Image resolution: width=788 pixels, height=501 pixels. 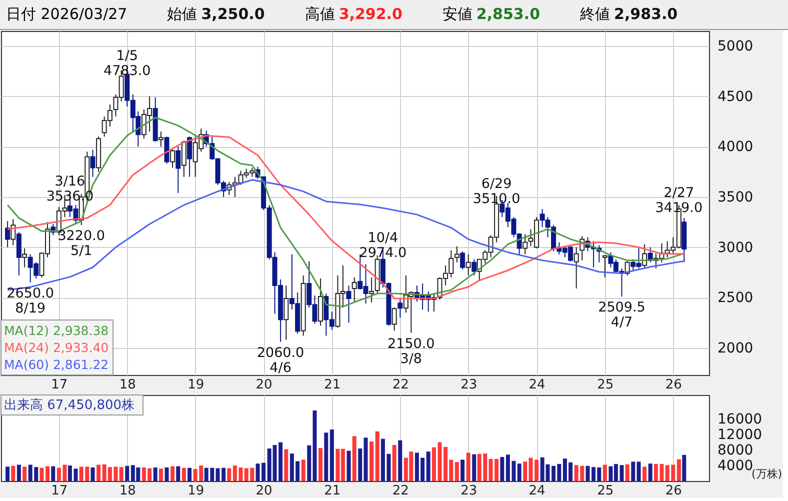 I want to click on y-tick-label: 5000, so click(x=736, y=46).